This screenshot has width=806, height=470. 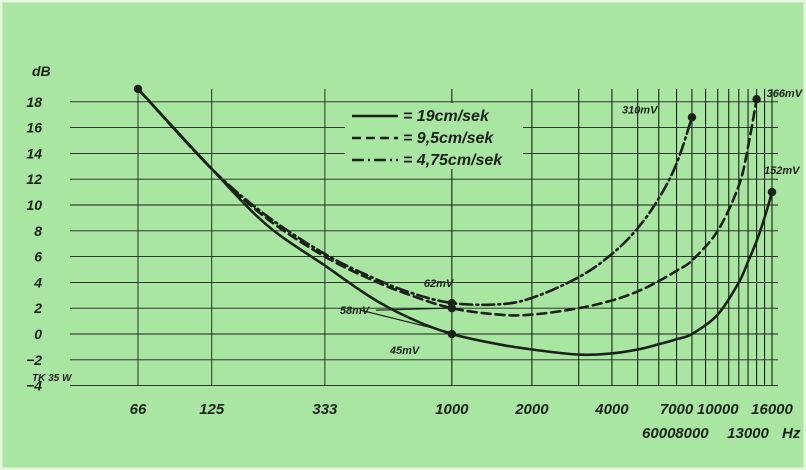 I want to click on y-tick-label: 12, so click(x=34, y=179).